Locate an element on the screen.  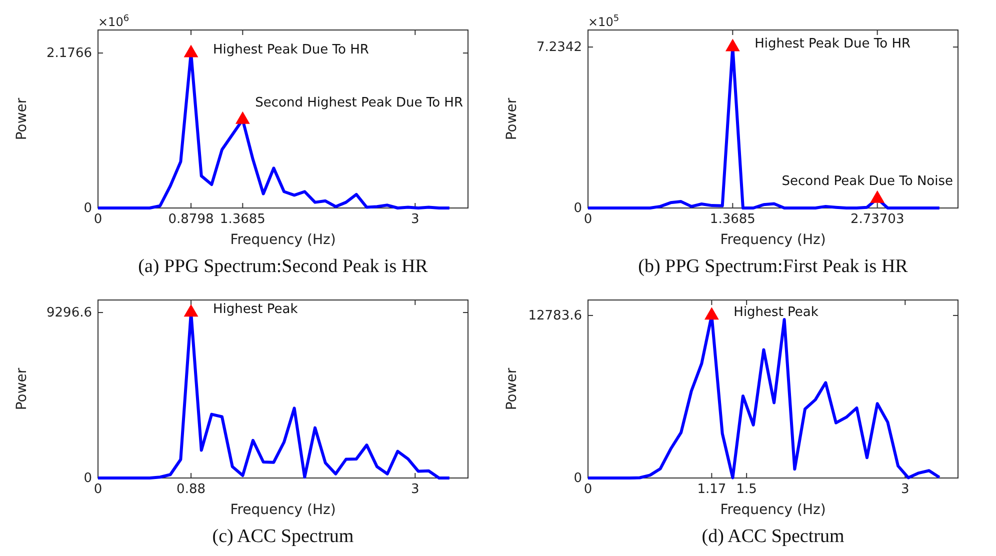
x-tick-label: 0.8798 is located at coordinates (191, 220).